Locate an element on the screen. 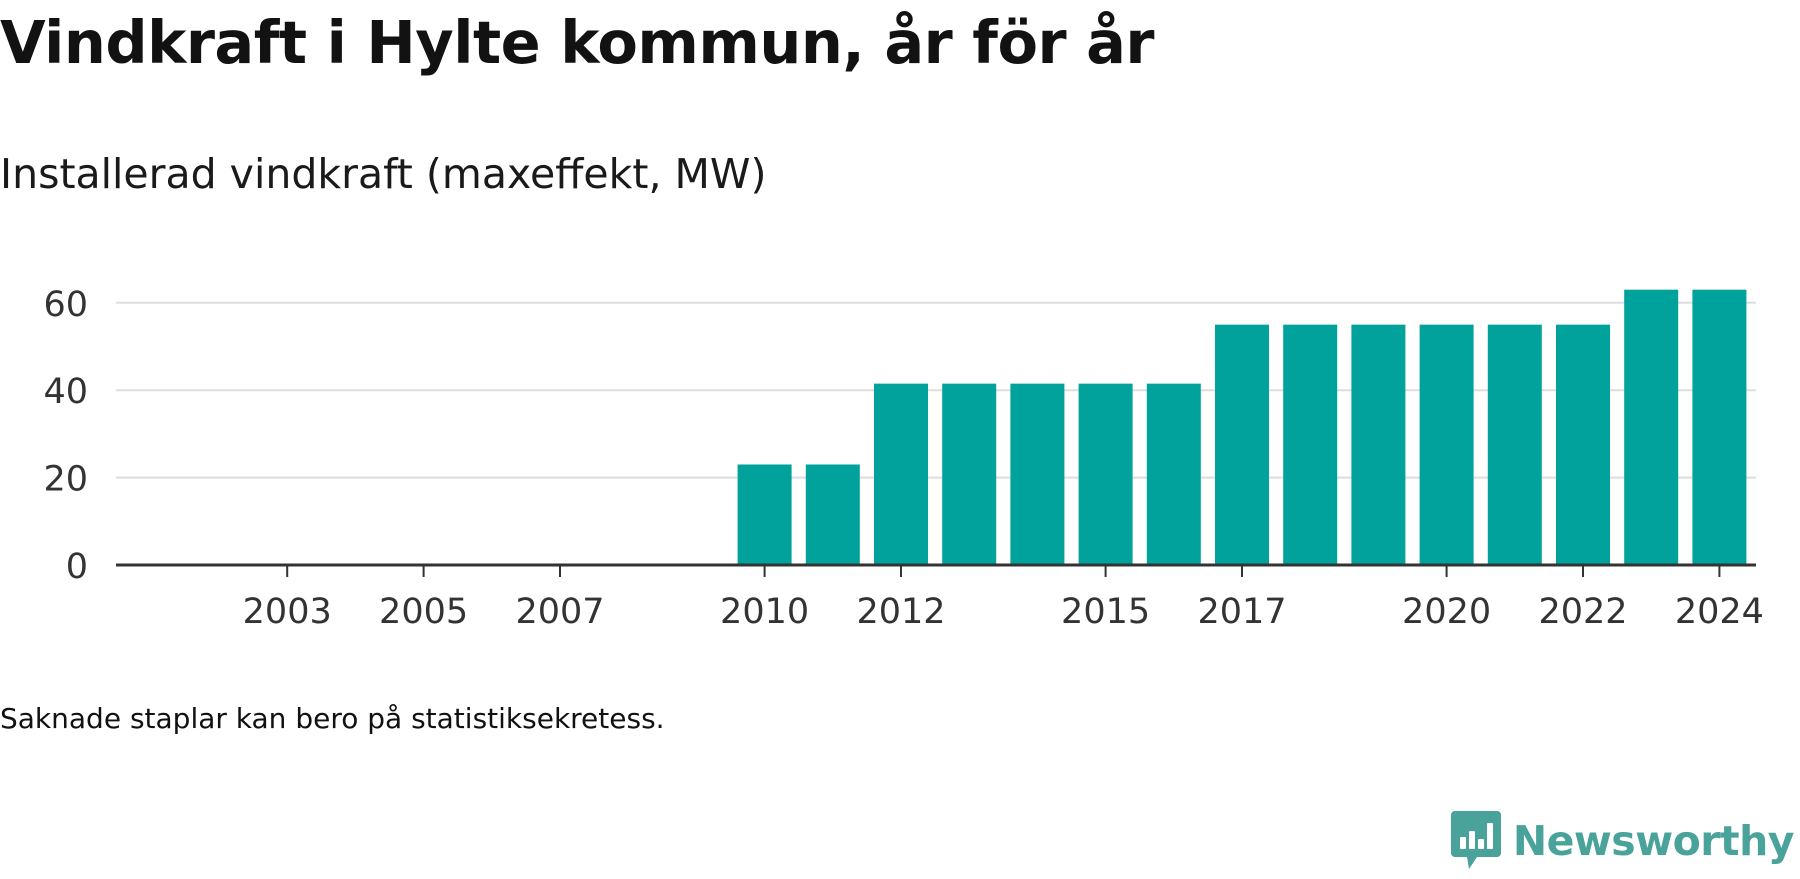 The image size is (1800, 879). x-tick-label: 2024 is located at coordinates (1719, 612).